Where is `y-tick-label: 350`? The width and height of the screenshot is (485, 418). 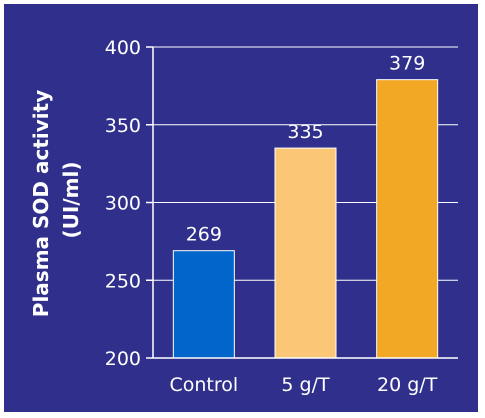
y-tick-label: 350 is located at coordinates (123, 126).